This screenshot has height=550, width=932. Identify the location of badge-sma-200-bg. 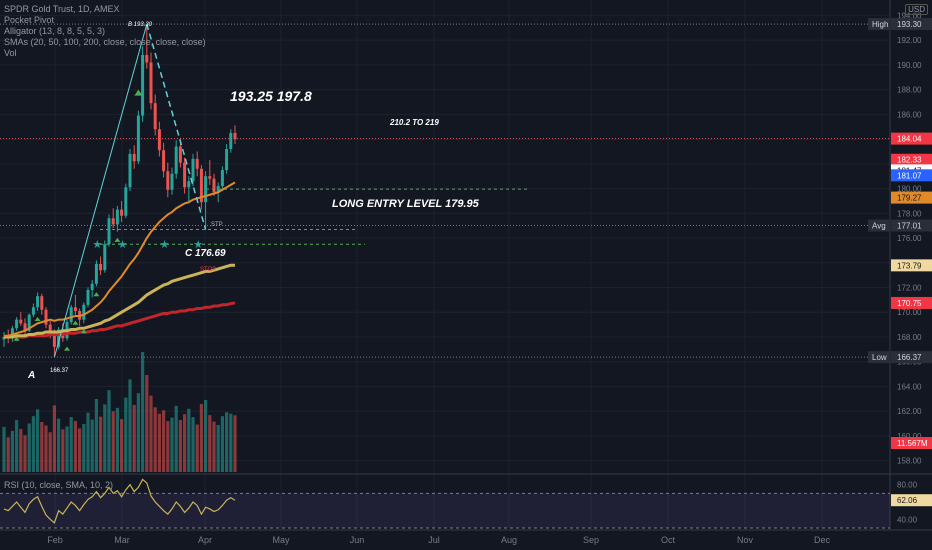
(911, 302).